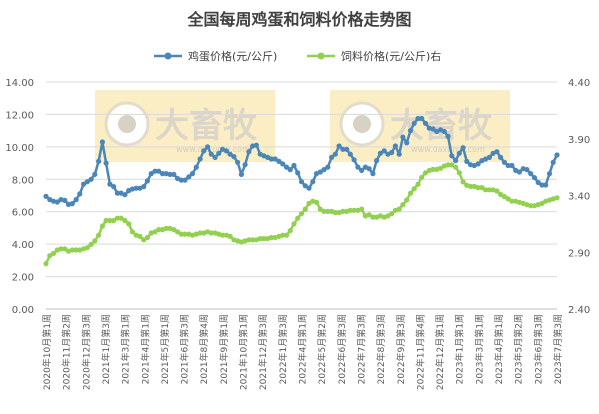 This screenshot has height=414, width=599. What do you see at coordinates (263, 352) in the screenshot?
I see `x-tick-label: 2021年12月第3周` at bounding box center [263, 352].